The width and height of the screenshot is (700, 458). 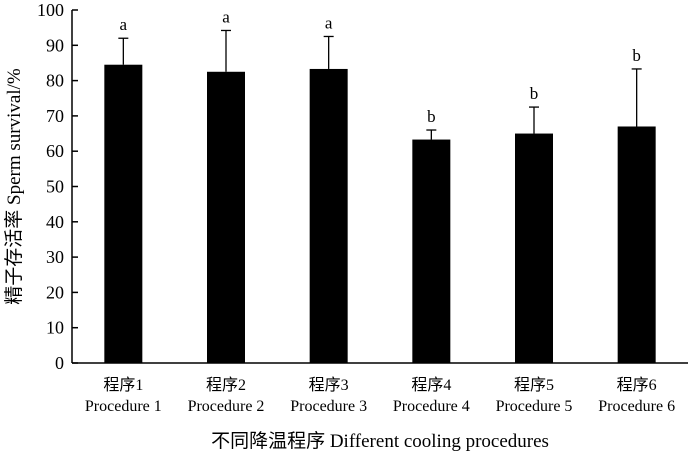 I want to click on x-tick-label-cn: 程序3, so click(x=329, y=385).